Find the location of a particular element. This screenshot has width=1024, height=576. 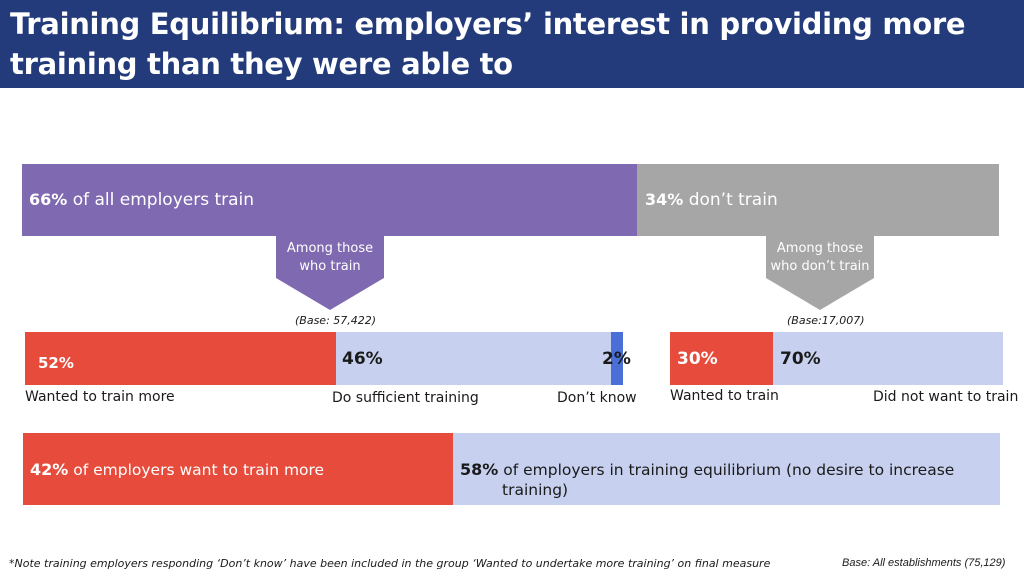

bar-wanted-to-train is located at coordinates (721, 358).